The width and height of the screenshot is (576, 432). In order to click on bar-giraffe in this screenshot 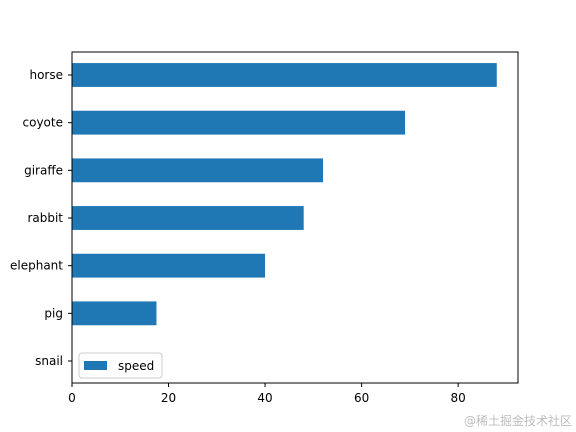, I will do `click(197, 170)`.